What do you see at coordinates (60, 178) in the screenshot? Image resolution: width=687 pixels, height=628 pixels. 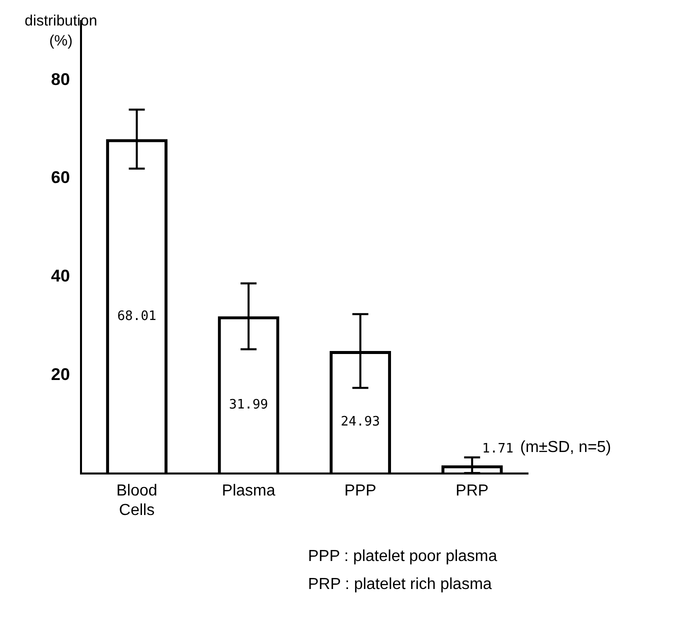 I see `y-tick-label: 60` at bounding box center [60, 178].